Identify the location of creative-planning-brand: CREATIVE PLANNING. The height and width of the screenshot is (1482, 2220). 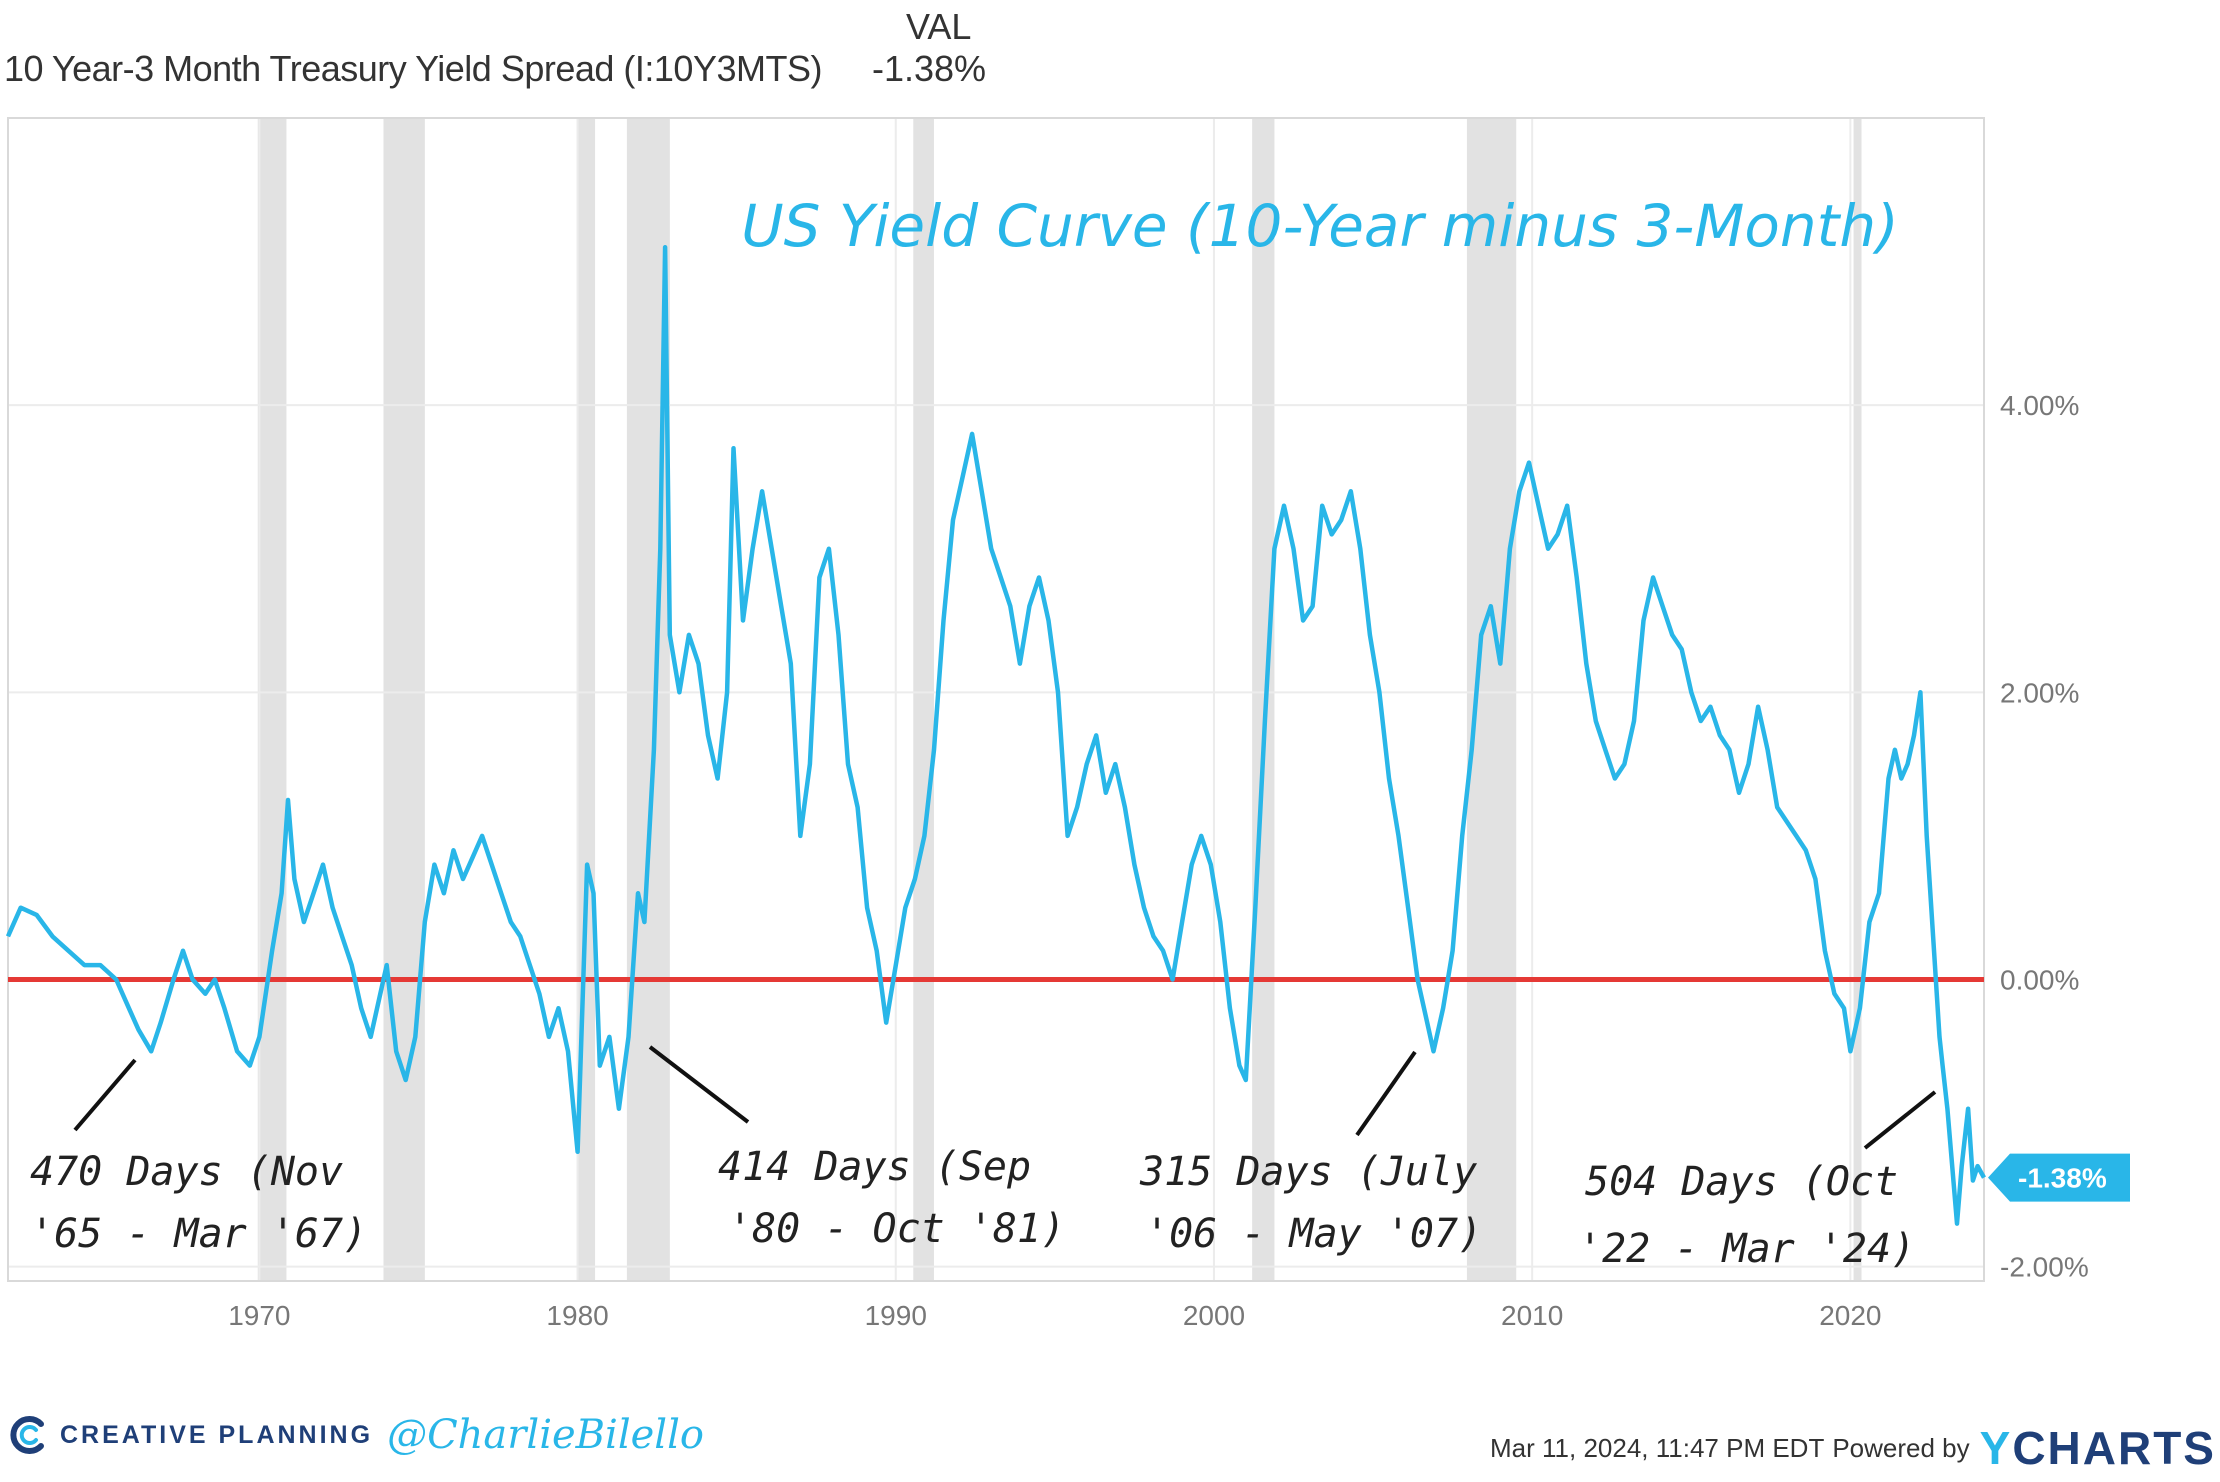
(217, 1434).